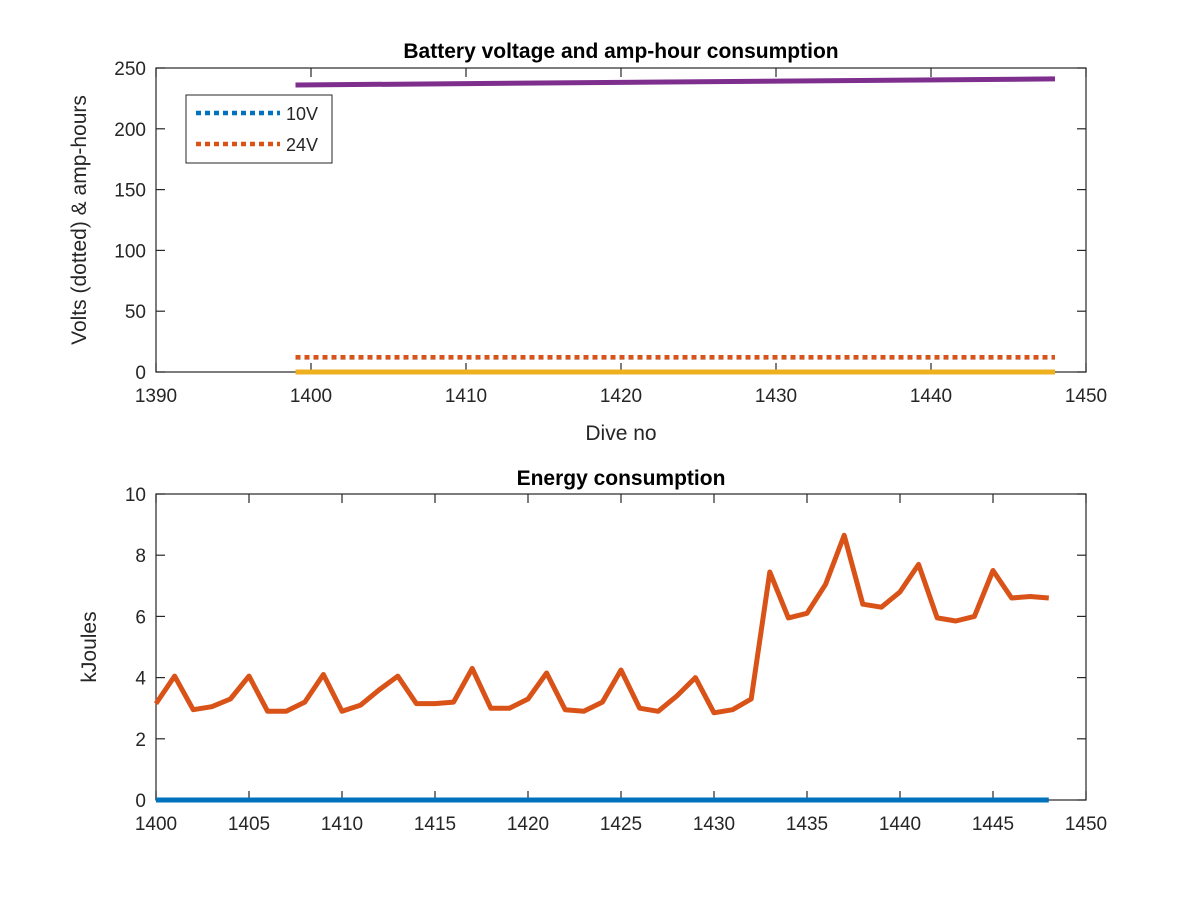 The width and height of the screenshot is (1200, 900). I want to click on legend-label-24v: 24V, so click(302, 145).